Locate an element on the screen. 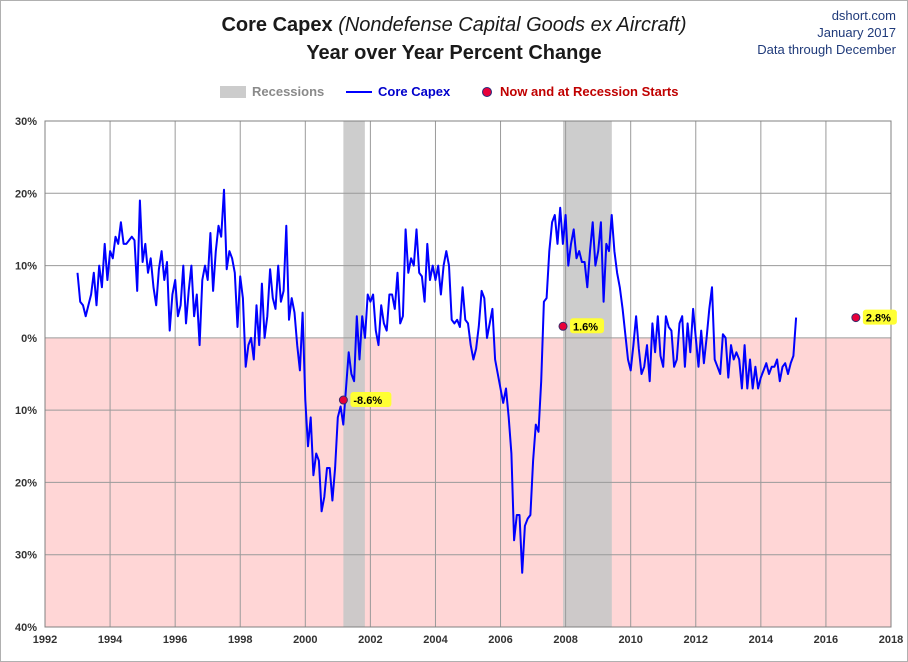  x-tick-label: 2008 is located at coordinates (565, 640).